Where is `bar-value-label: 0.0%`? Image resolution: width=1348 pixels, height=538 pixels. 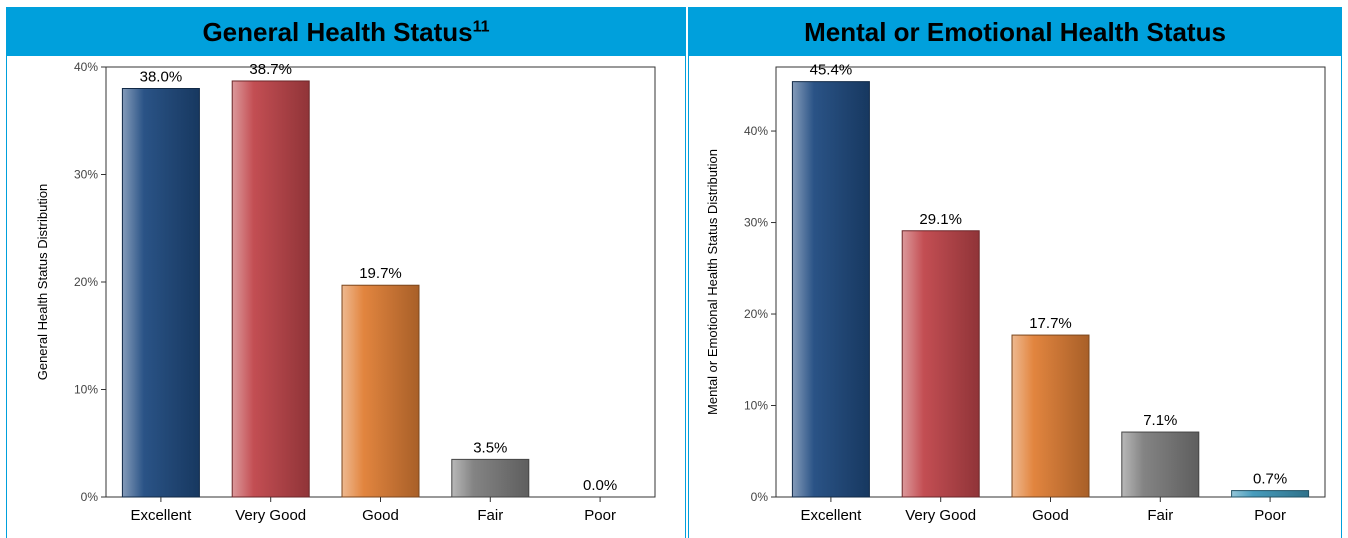 bar-value-label: 0.0% is located at coordinates (600, 485).